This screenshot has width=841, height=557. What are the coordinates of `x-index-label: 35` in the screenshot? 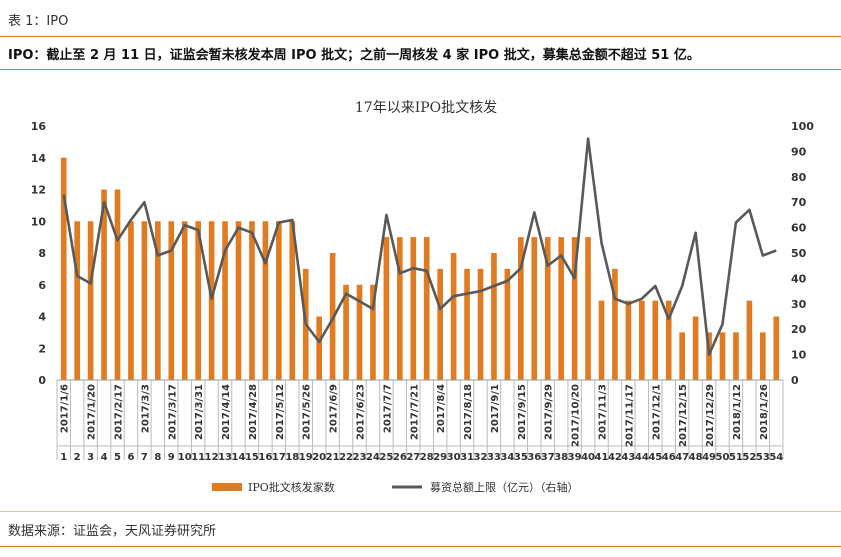 It's located at (521, 457).